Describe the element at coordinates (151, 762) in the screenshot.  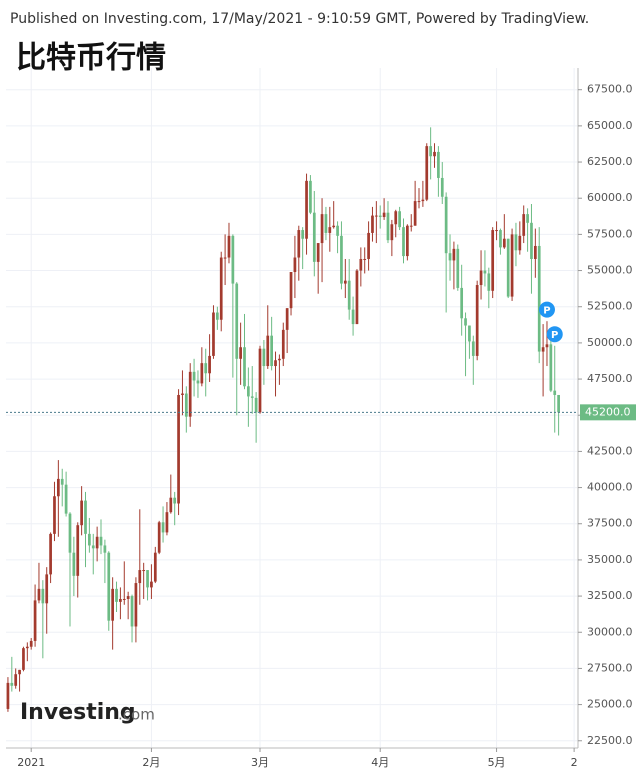
I see `x-tick-label: 2月` at that location.